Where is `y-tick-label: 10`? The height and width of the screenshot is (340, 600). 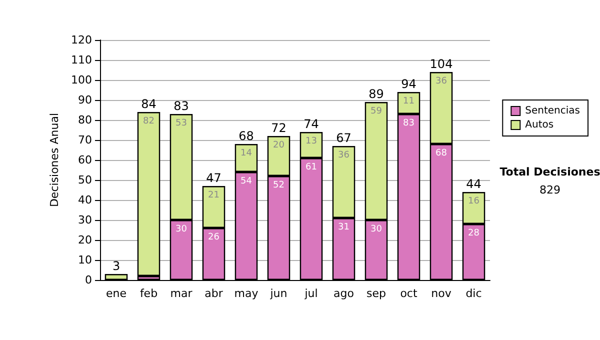 y-tick-label: 10 is located at coordinates (85, 260).